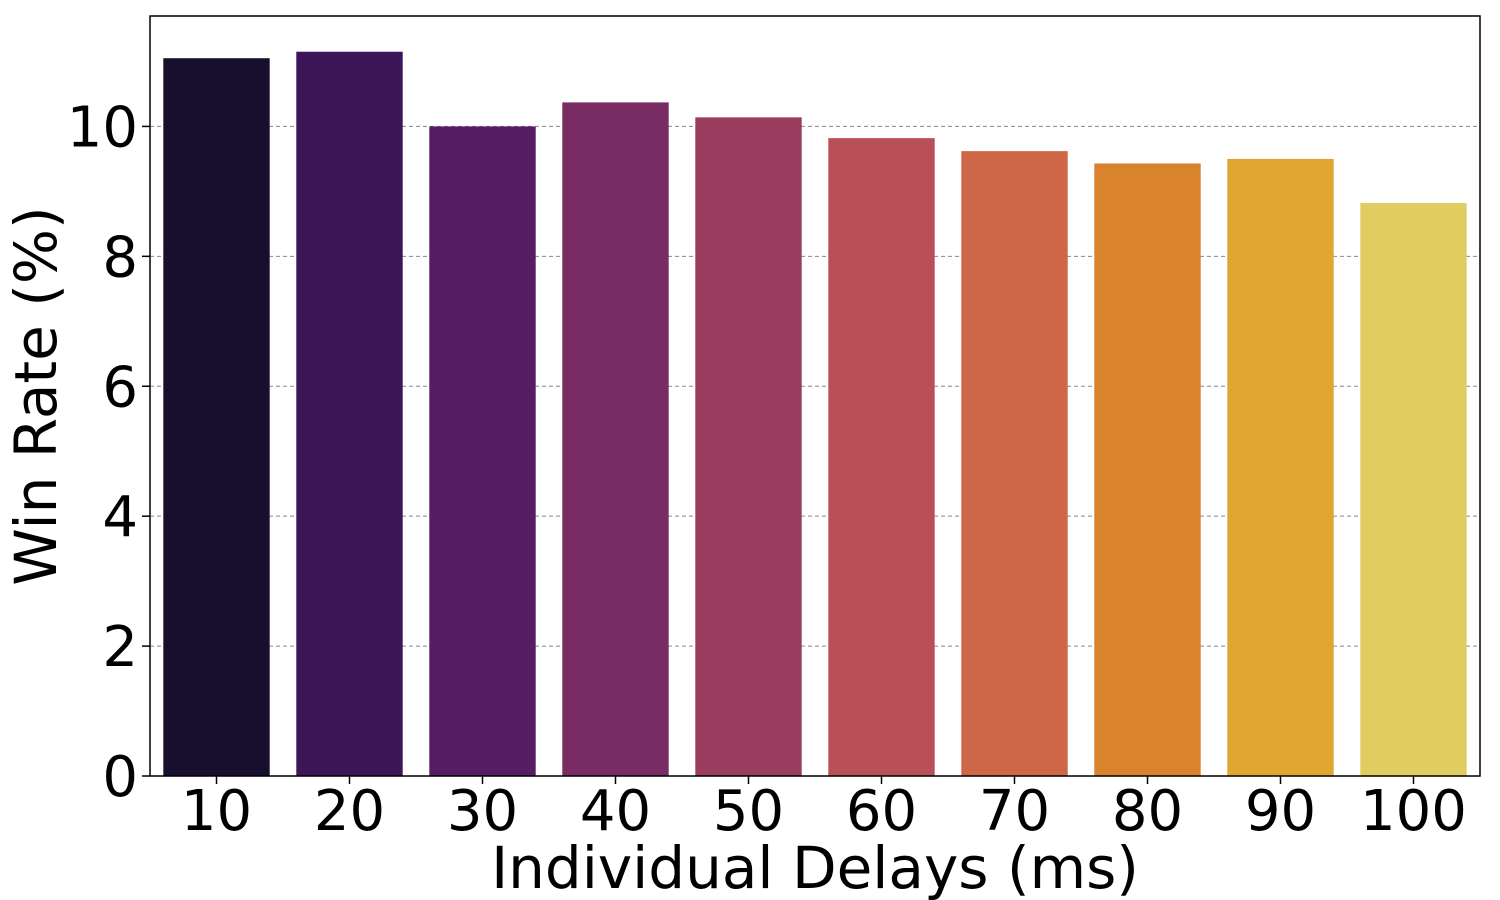 This screenshot has width=1500, height=900. I want to click on x-tick-label: 40, so click(615, 811).